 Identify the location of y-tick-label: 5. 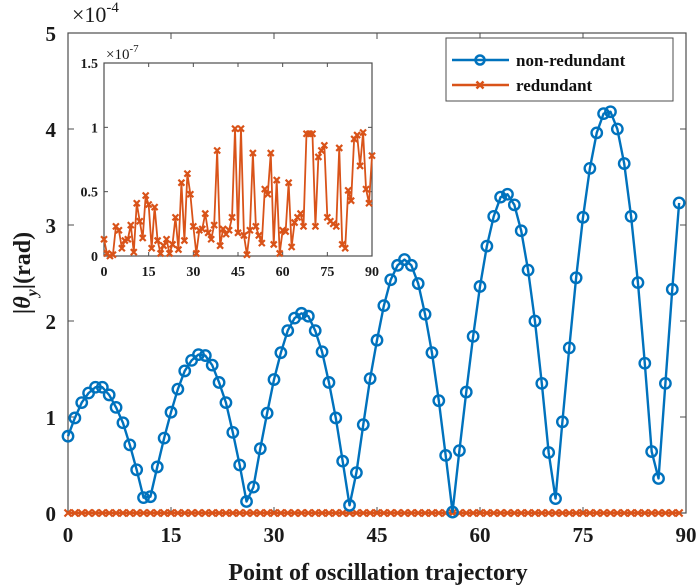
(51, 34).